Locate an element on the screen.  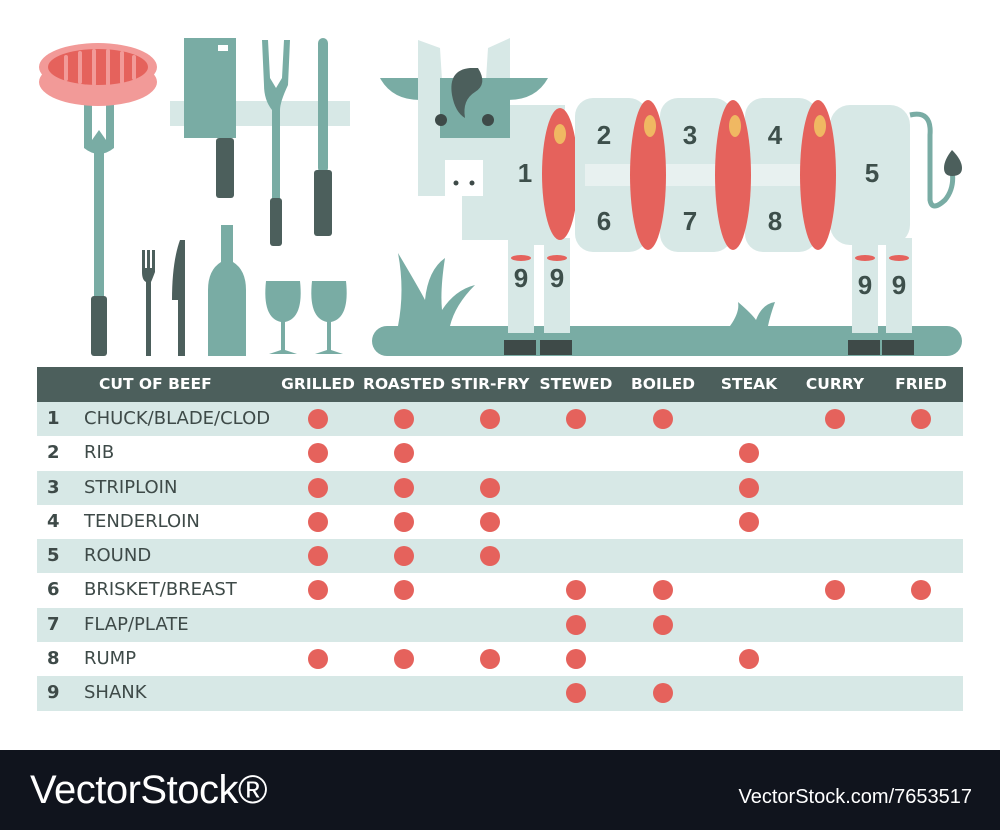
brand-logo: VectorStock® is located at coordinates (148, 790).